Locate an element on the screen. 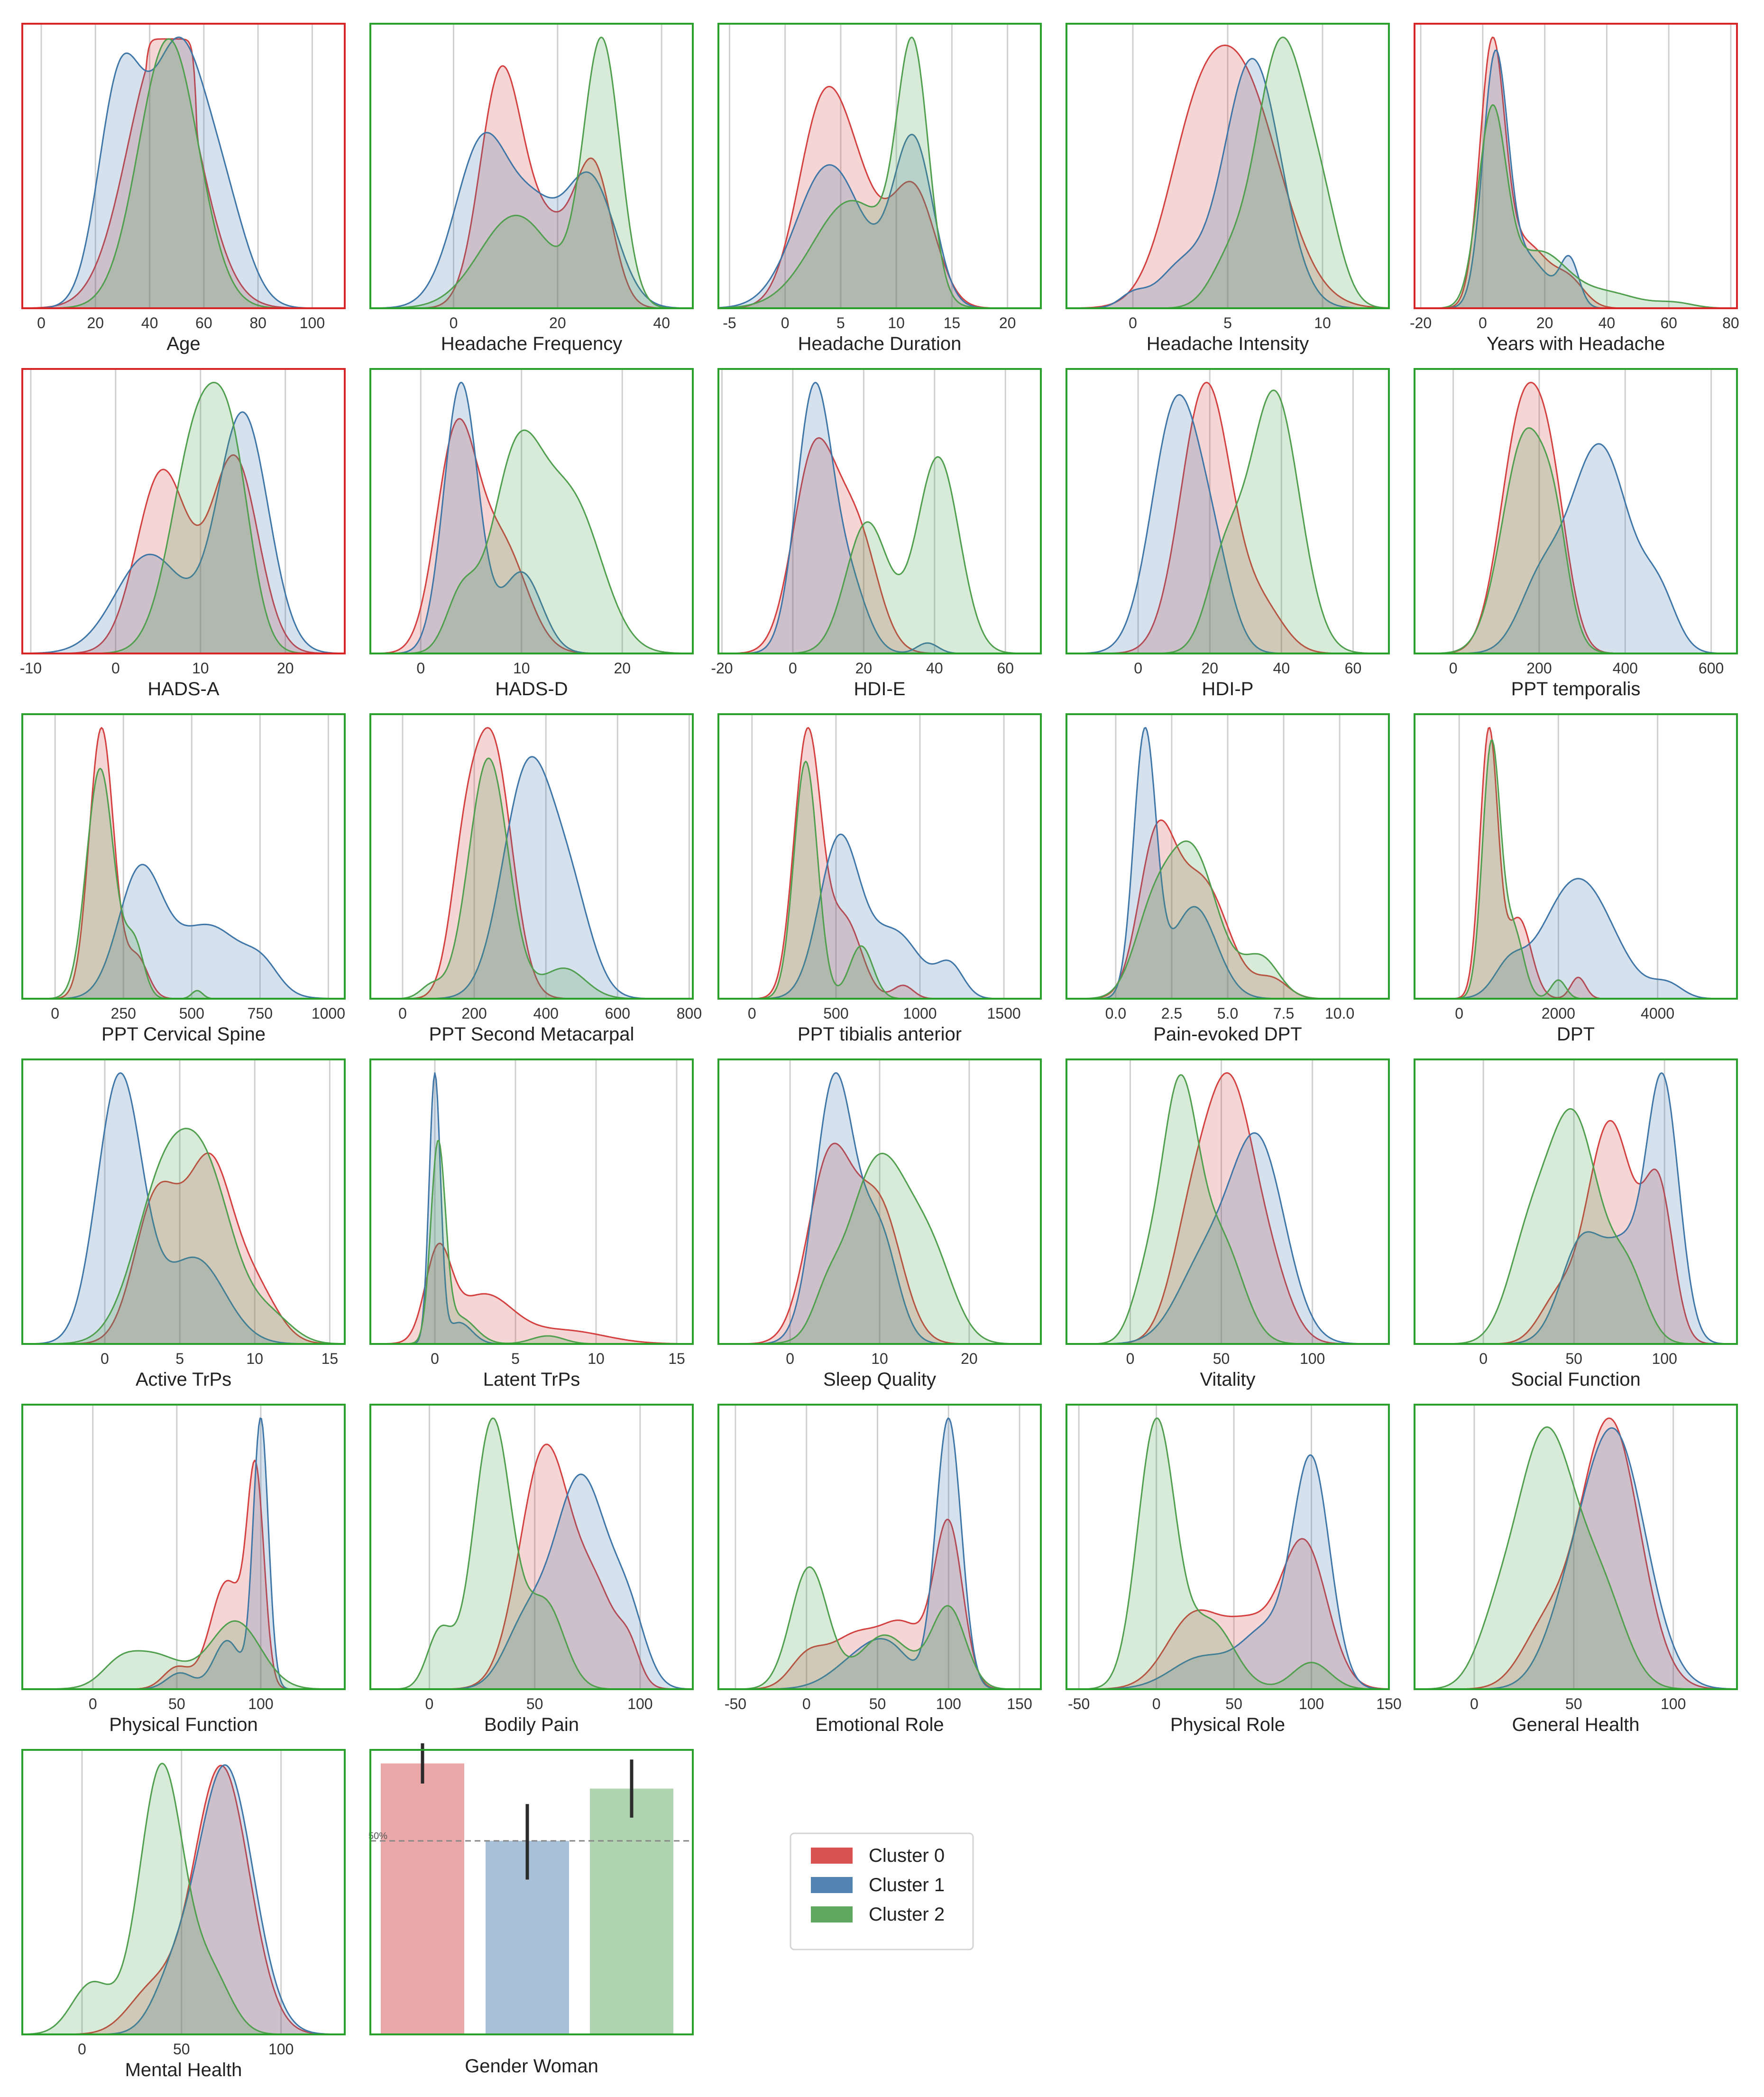 The width and height of the screenshot is (1764, 2097). tick-label-hdi-e: -20 is located at coordinates (722, 669).